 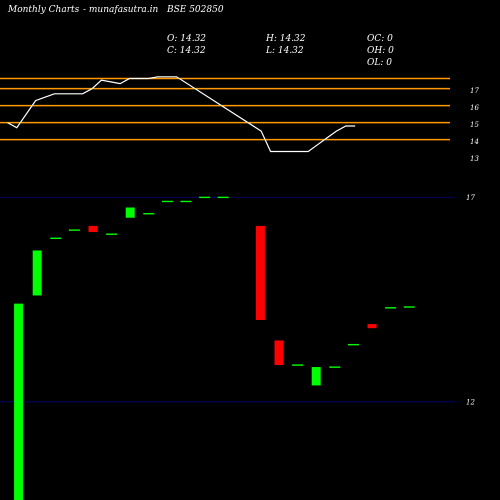 What do you see at coordinates (379, 63) in the screenshot?
I see `ol-value: OL: 0` at bounding box center [379, 63].